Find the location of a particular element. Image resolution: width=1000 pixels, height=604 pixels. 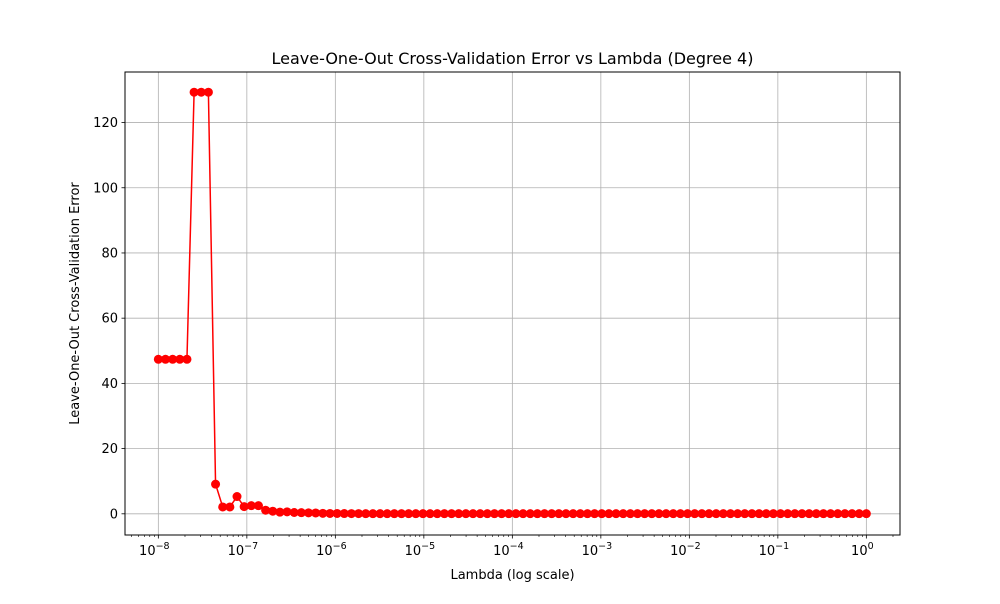

x-tick-label: 10⁻⁴ is located at coordinates (508, 550).